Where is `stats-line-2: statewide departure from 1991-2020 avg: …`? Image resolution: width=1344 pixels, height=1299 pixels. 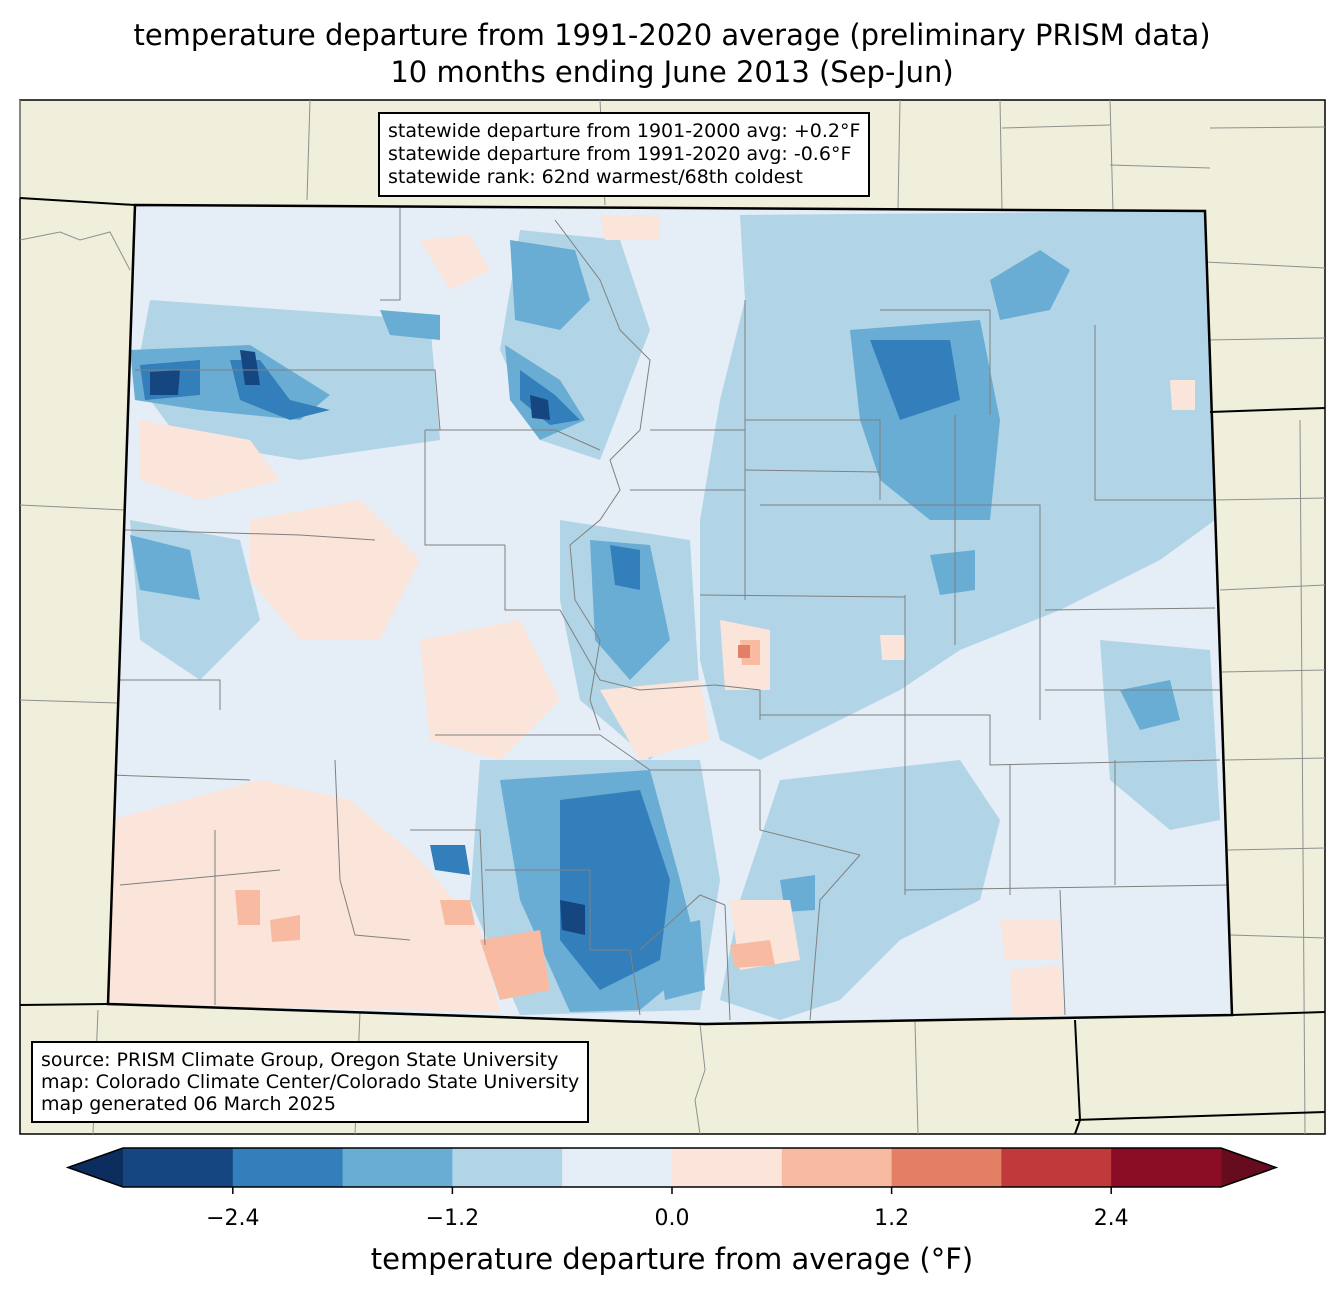 stats-line-2: statewide departure from 1991-2020 avg: … is located at coordinates (620, 154).